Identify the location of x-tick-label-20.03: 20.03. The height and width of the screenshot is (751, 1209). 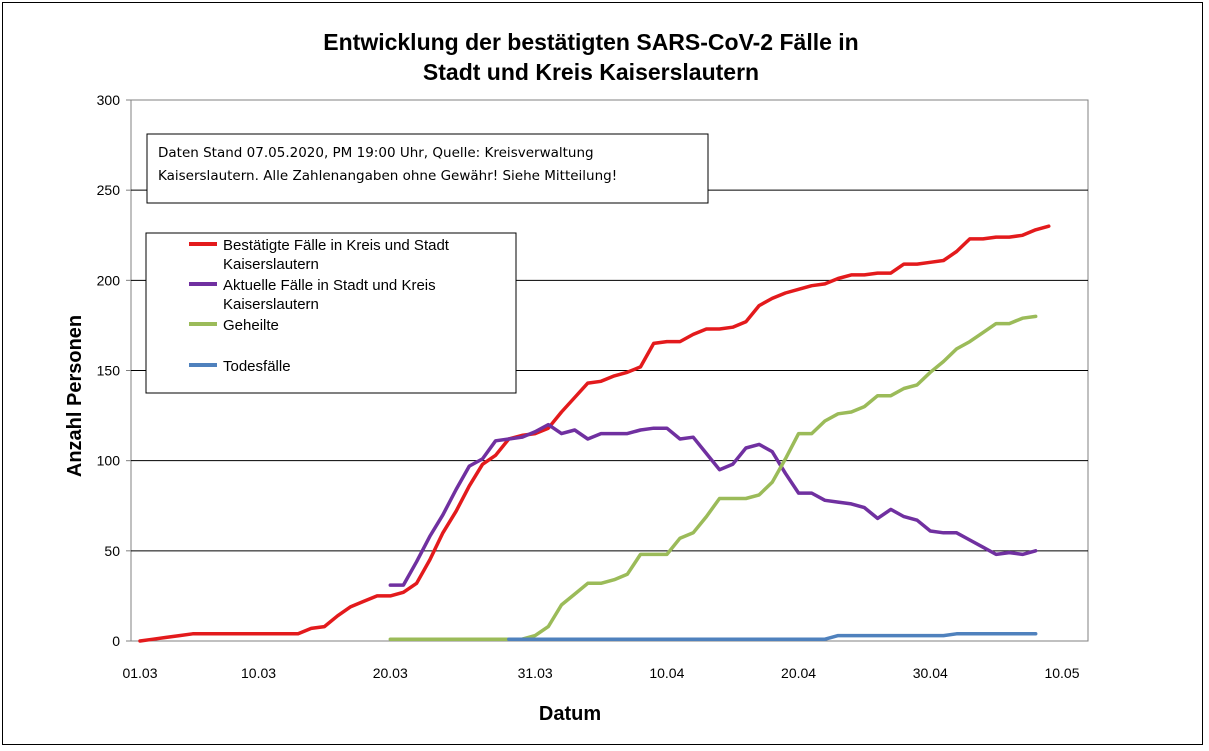
(390, 673).